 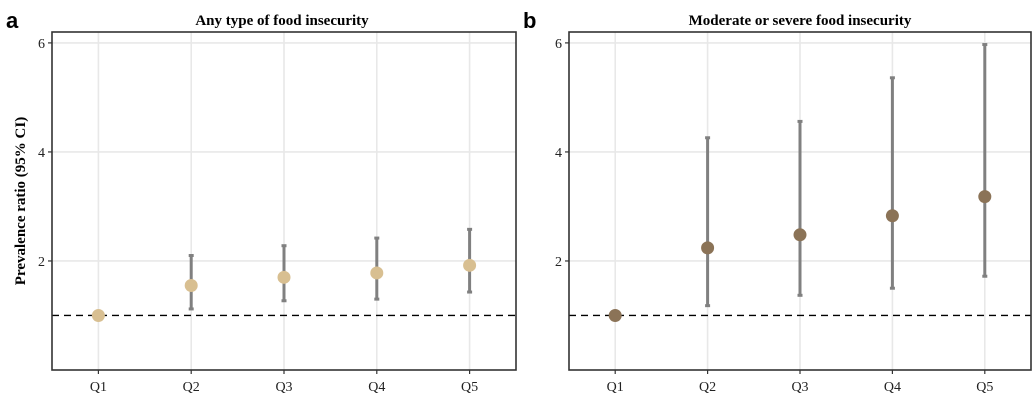 I want to click on panel-b-ytick-label-6: 6, so click(x=558, y=44).